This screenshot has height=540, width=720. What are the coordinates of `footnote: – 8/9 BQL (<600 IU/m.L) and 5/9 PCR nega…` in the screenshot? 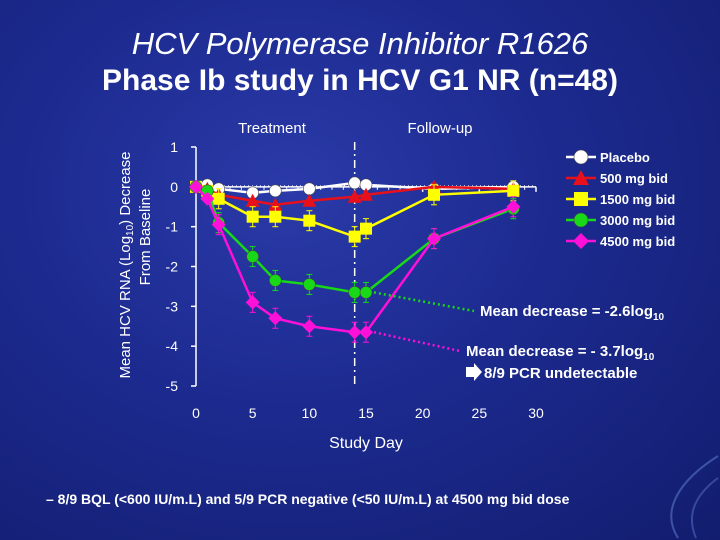 It's located at (308, 499).